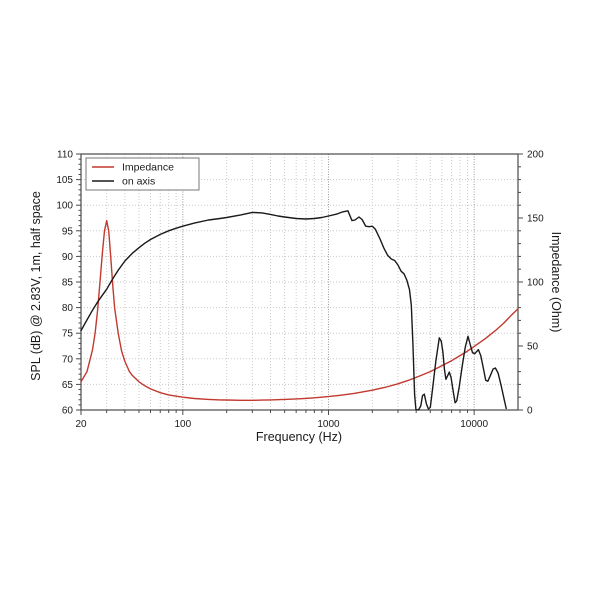 The height and width of the screenshot is (605, 600). Describe the element at coordinates (299, 437) in the screenshot. I see `x-axis-title: Frequency (Hz)` at that location.